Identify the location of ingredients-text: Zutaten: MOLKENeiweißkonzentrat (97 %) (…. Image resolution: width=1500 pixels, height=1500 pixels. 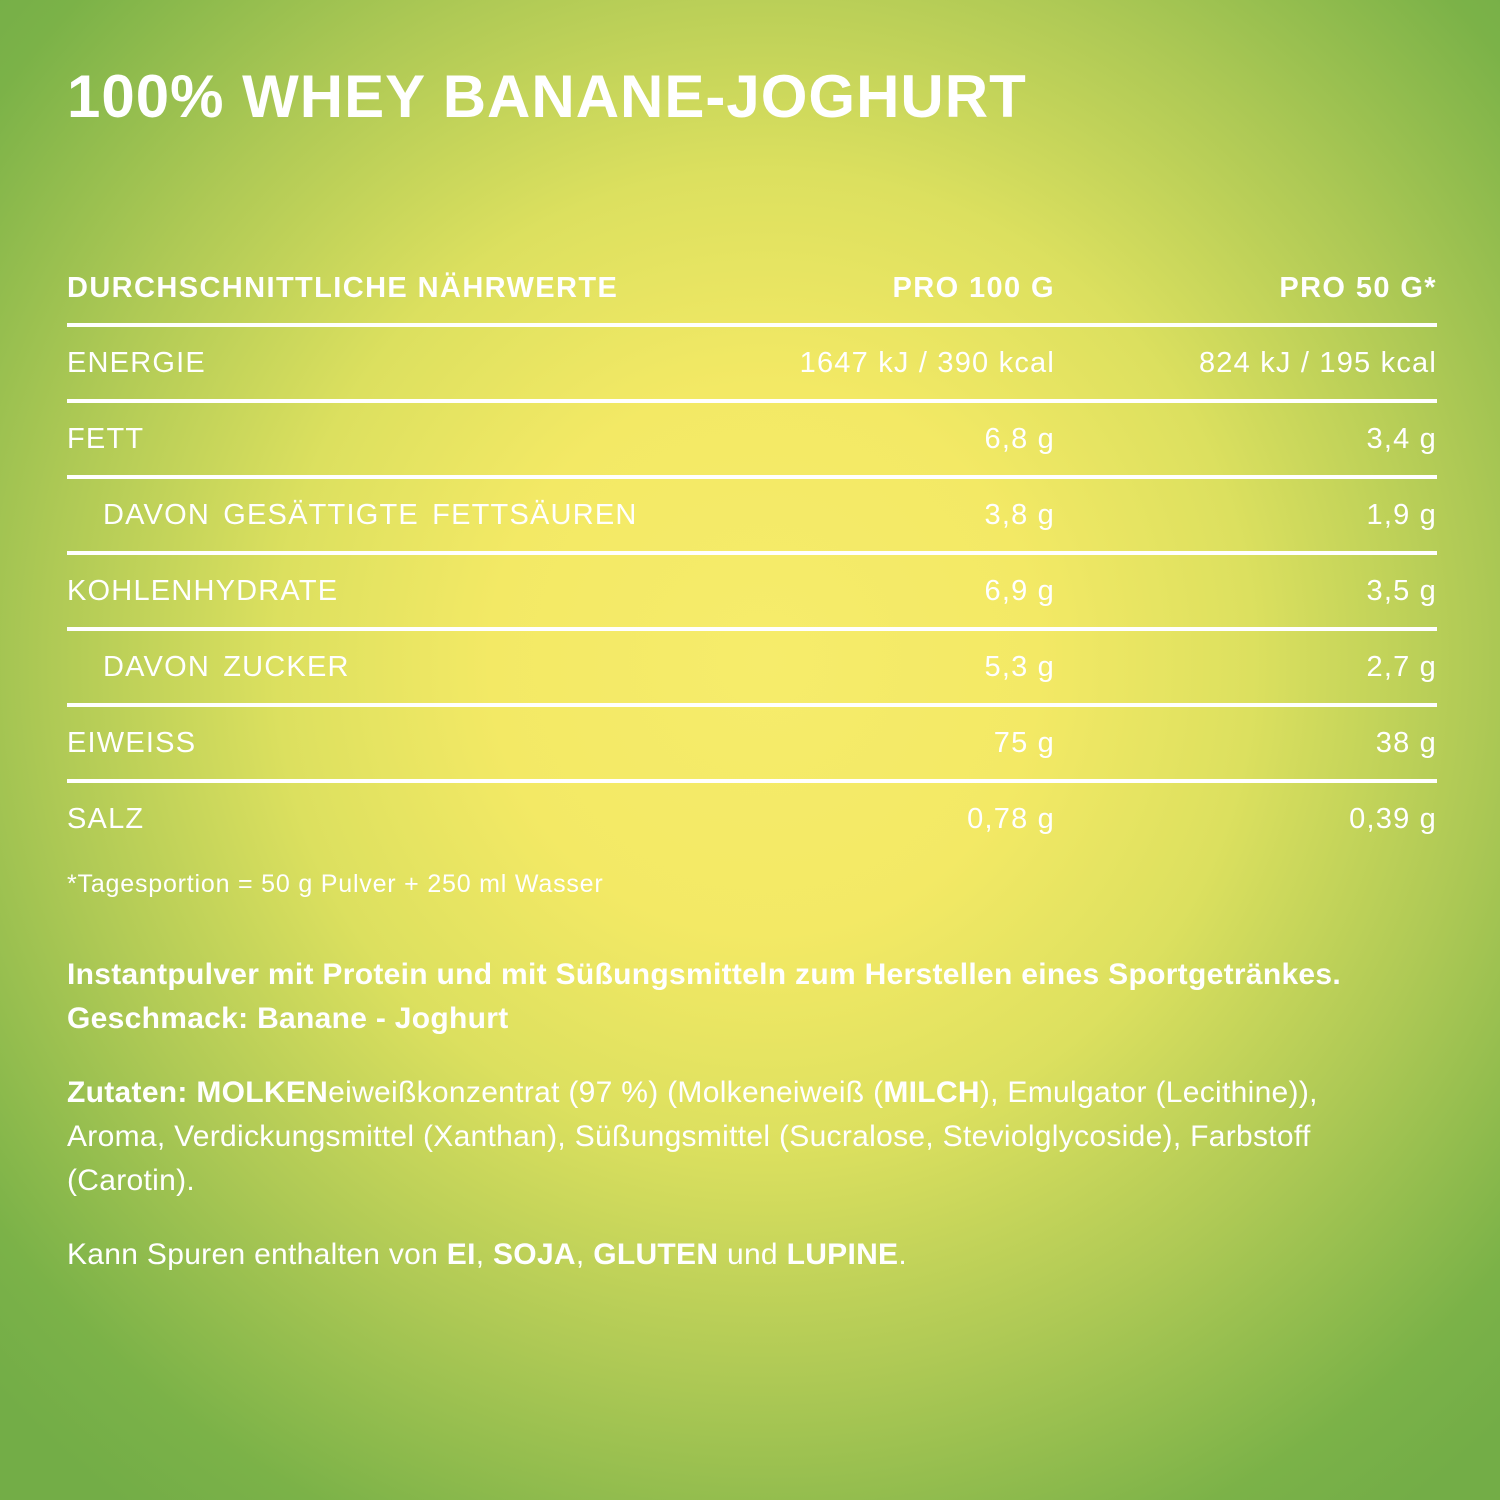
(722, 1137).